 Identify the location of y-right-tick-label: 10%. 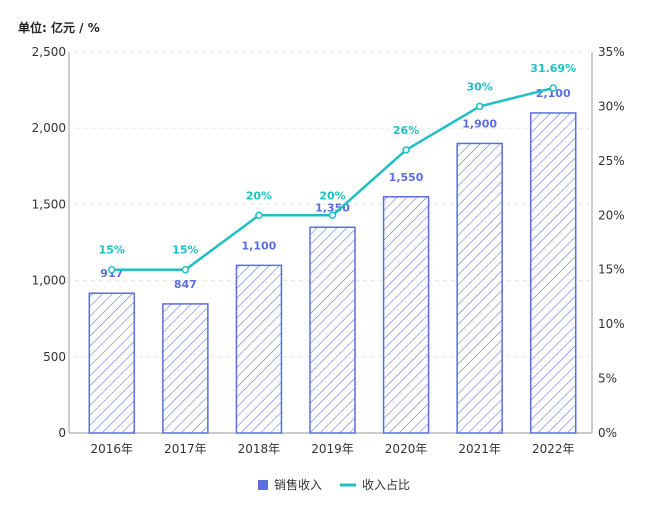
(611, 324).